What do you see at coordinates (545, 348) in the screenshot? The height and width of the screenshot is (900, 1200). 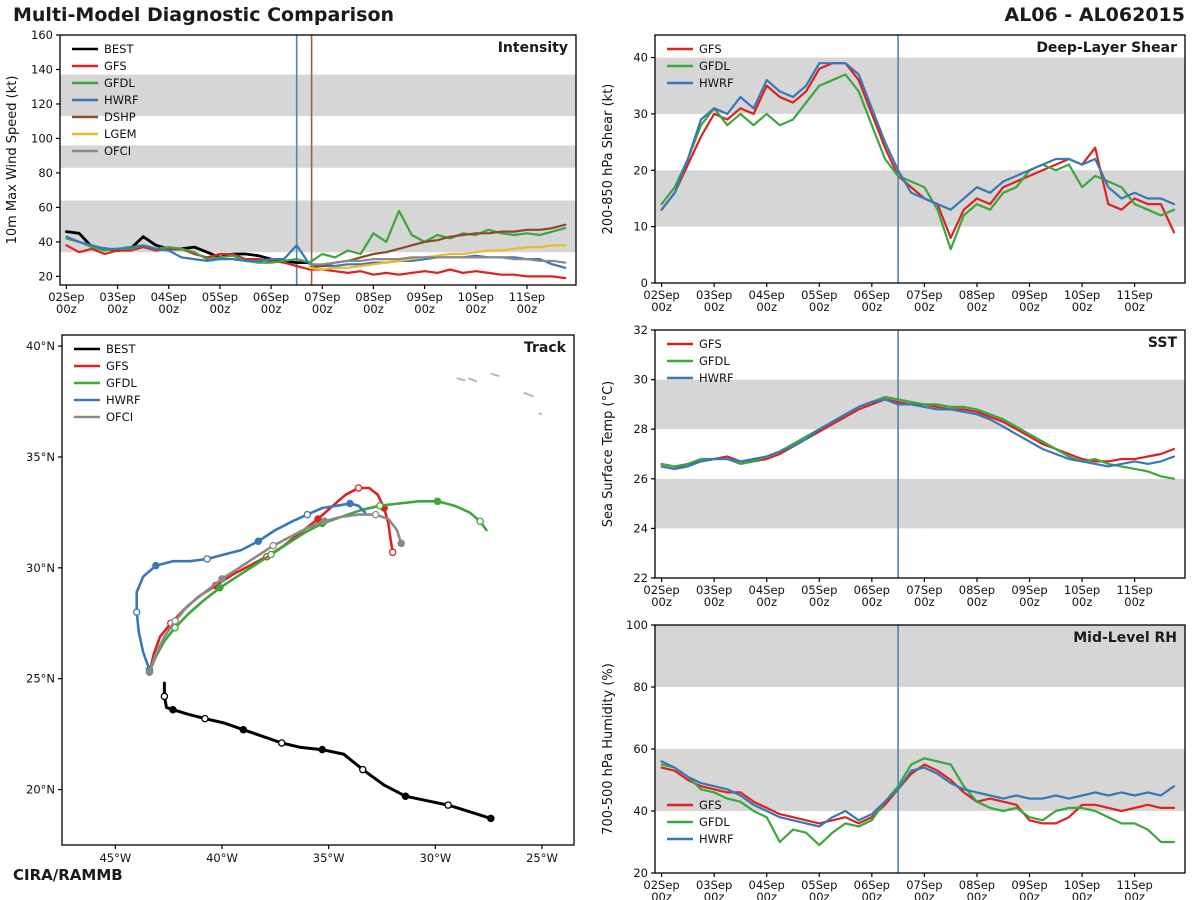 I see `panel-title: Track` at bounding box center [545, 348].